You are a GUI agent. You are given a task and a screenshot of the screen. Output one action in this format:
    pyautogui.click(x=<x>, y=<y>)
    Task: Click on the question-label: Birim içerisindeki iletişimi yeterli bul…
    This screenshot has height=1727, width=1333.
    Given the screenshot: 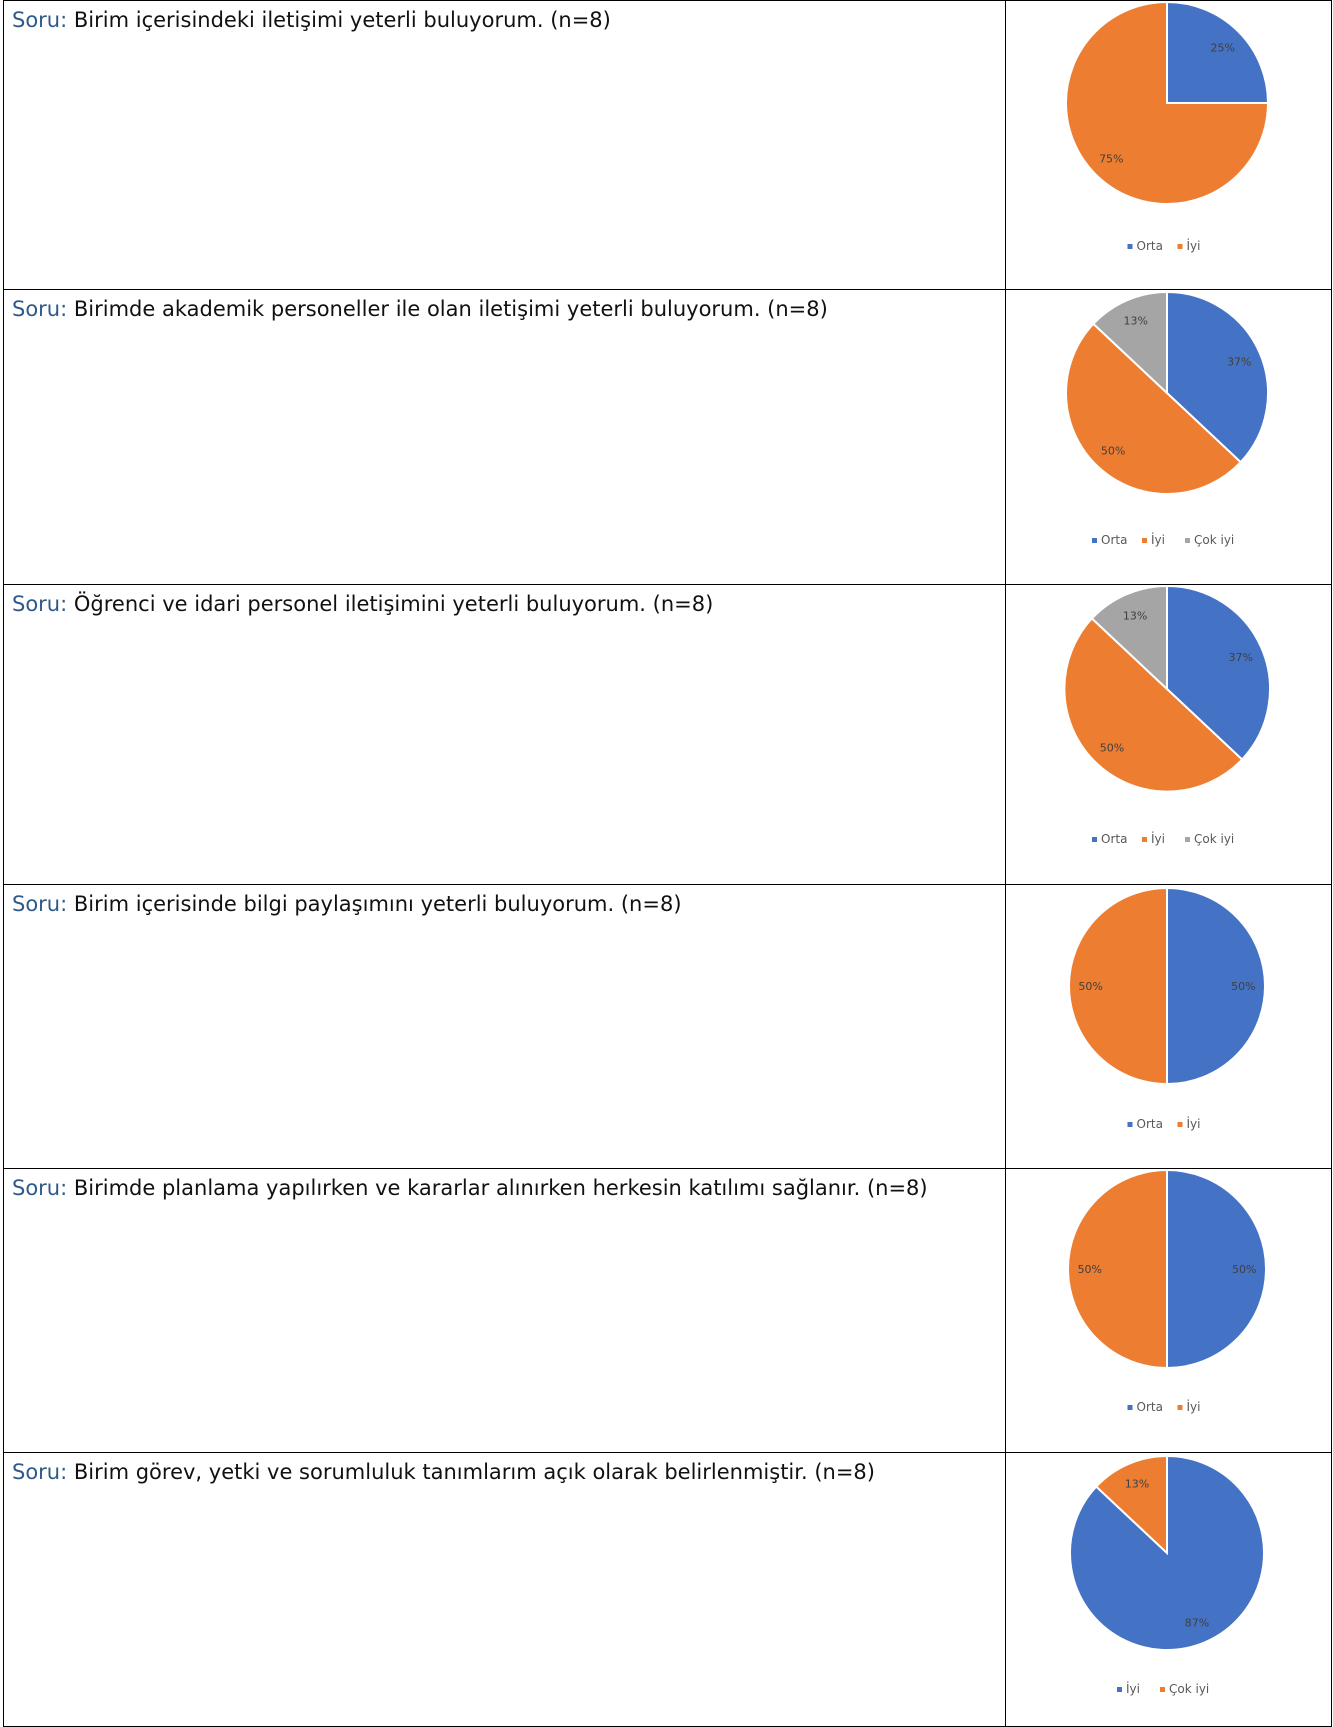 What is the action you would take?
    pyautogui.click(x=342, y=20)
    